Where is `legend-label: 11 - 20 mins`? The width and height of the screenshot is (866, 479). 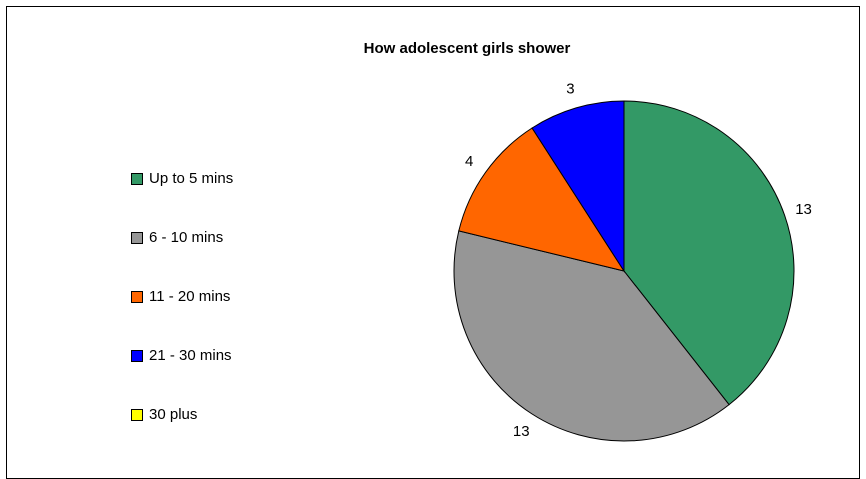
legend-label: 11 - 20 mins is located at coordinates (190, 296).